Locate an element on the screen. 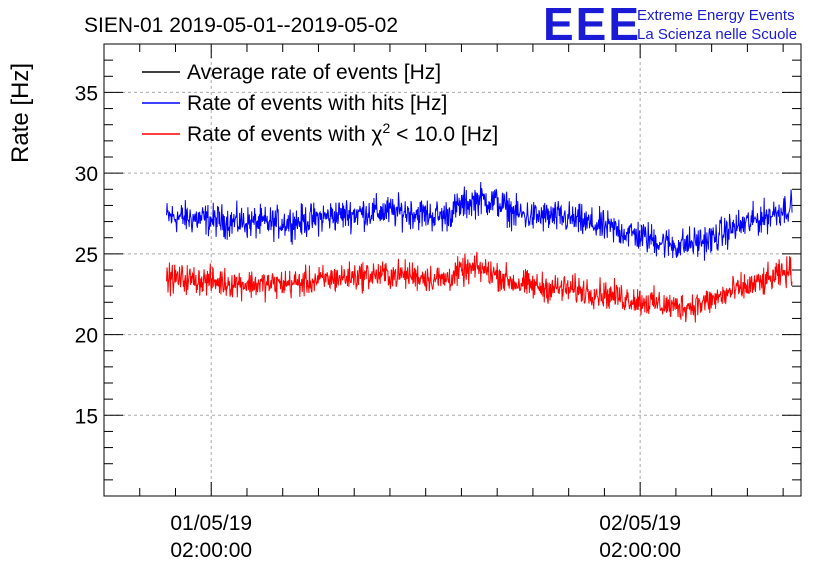  logo-line-2: La Scienza nelle Scuole is located at coordinates (717, 34).